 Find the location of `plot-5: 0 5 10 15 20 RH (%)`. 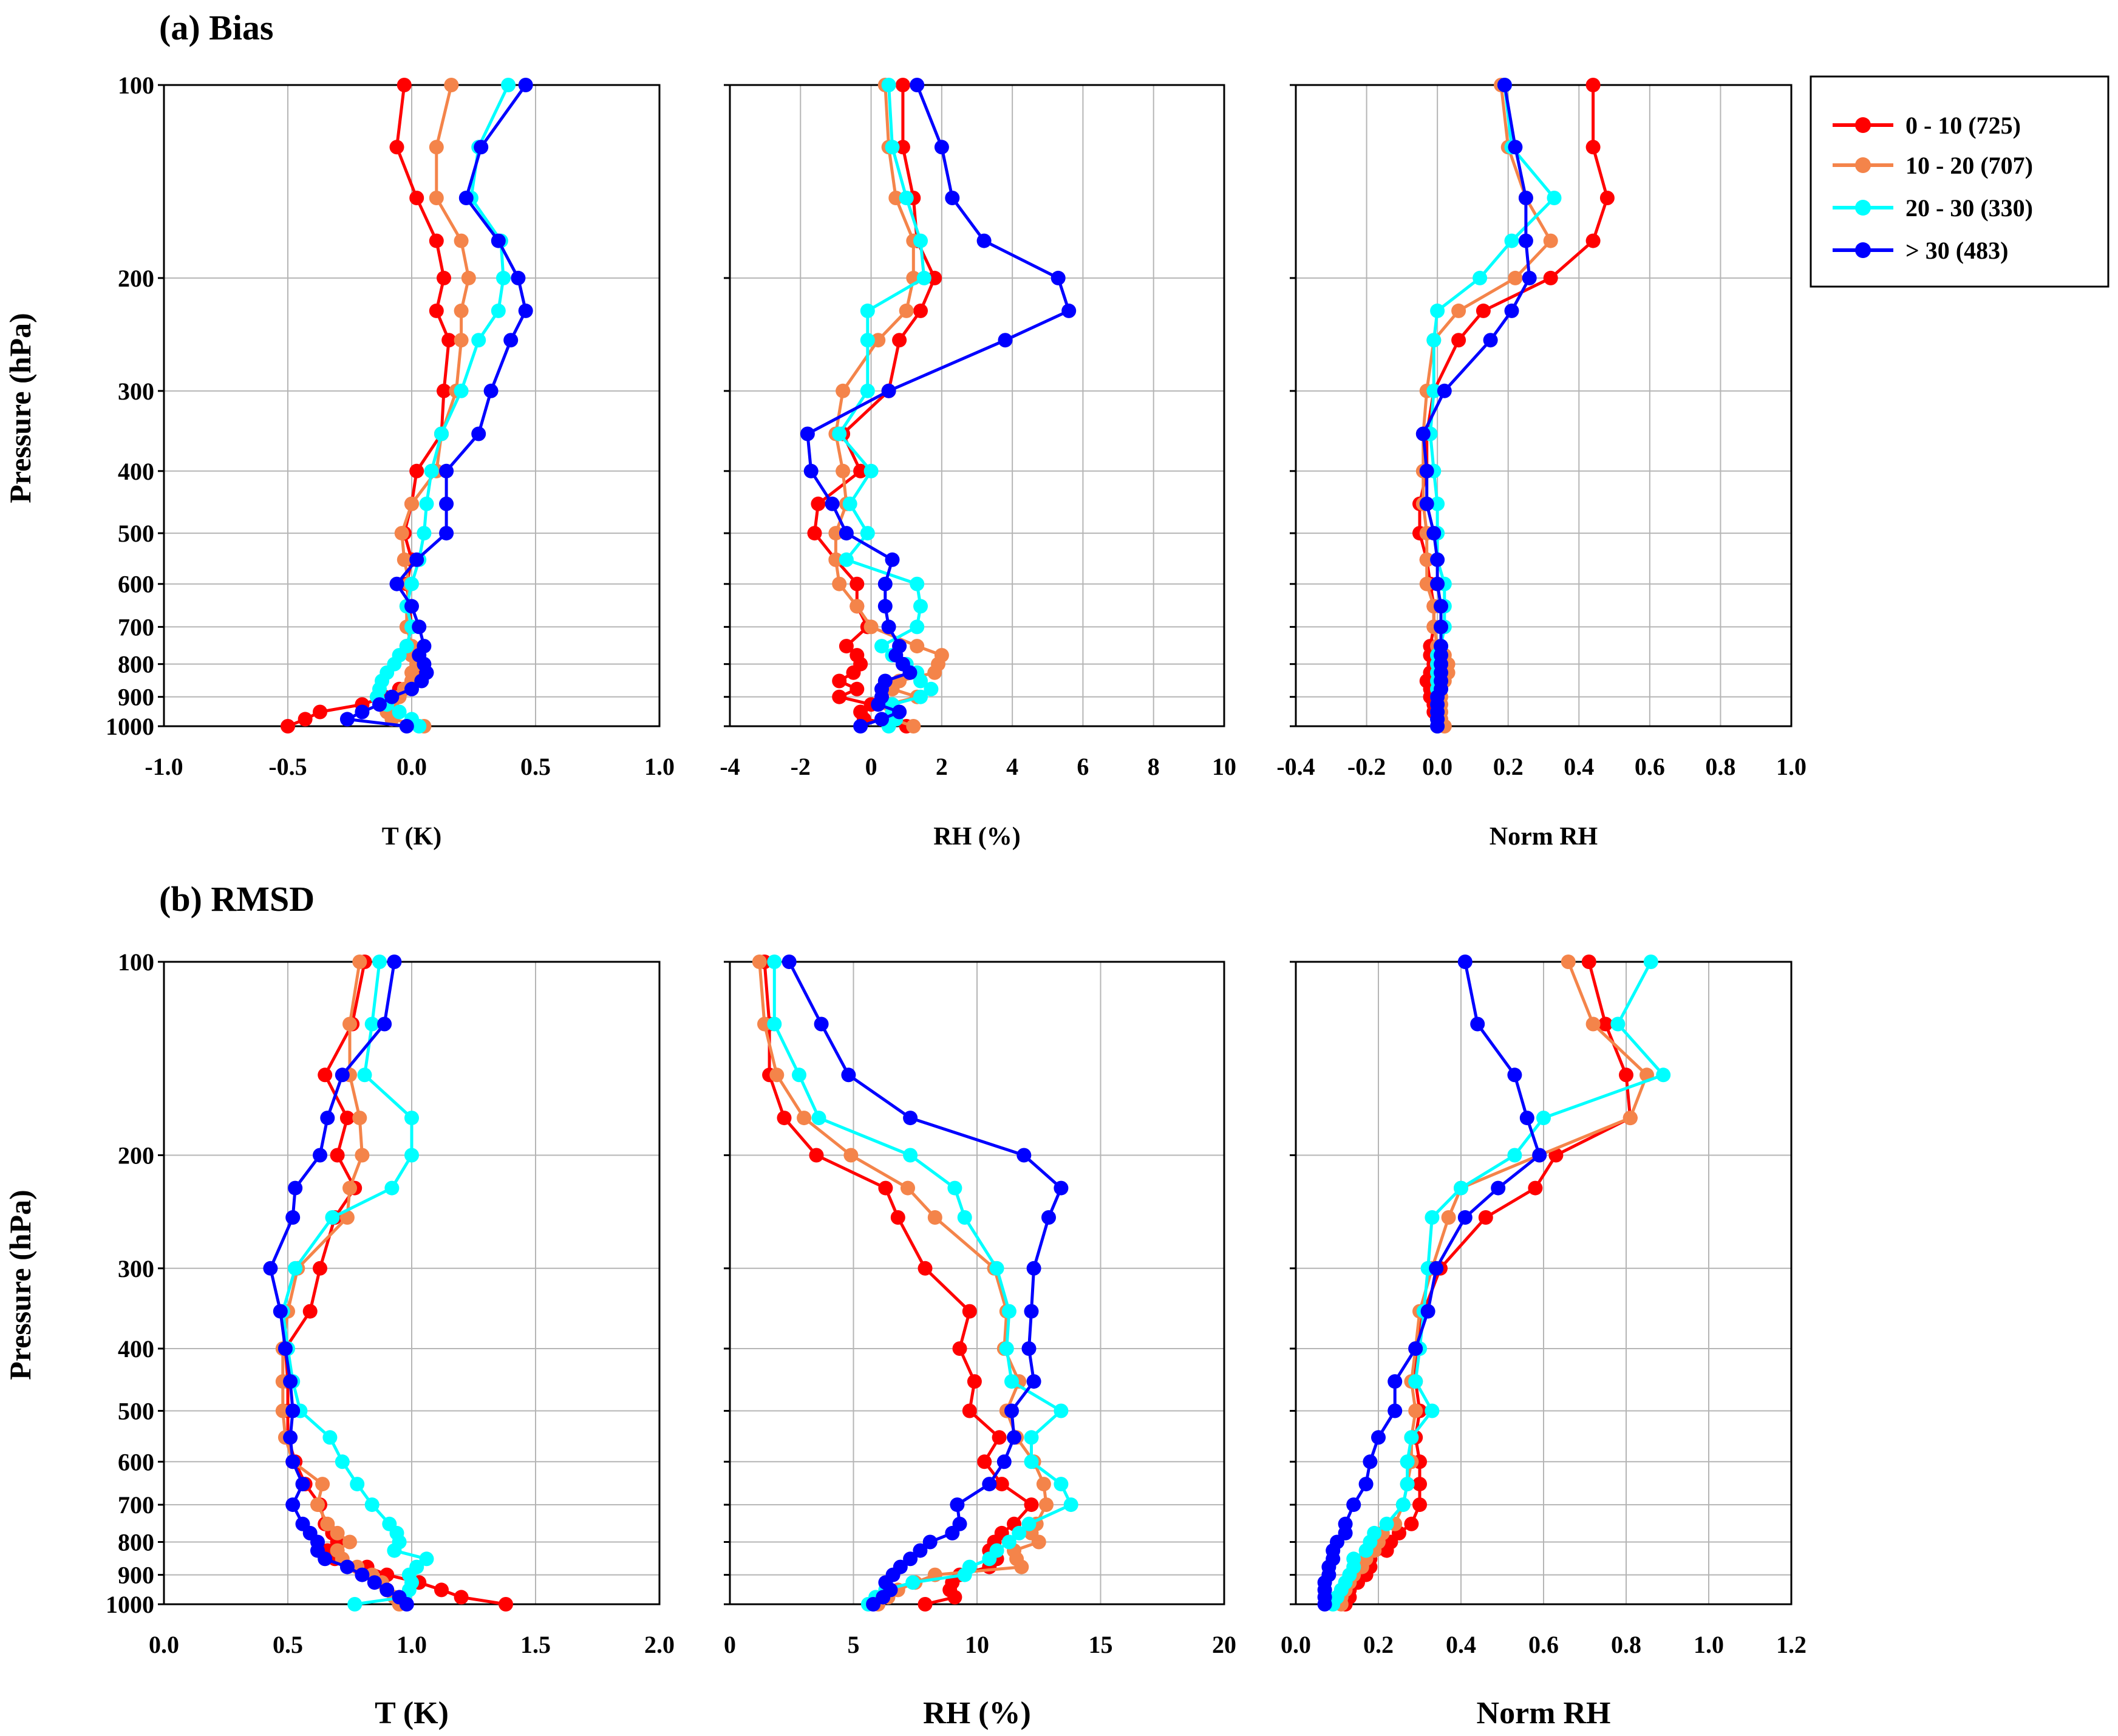

plot-5: 0 5 10 15 20 RH (%) is located at coordinates (980, 1343).